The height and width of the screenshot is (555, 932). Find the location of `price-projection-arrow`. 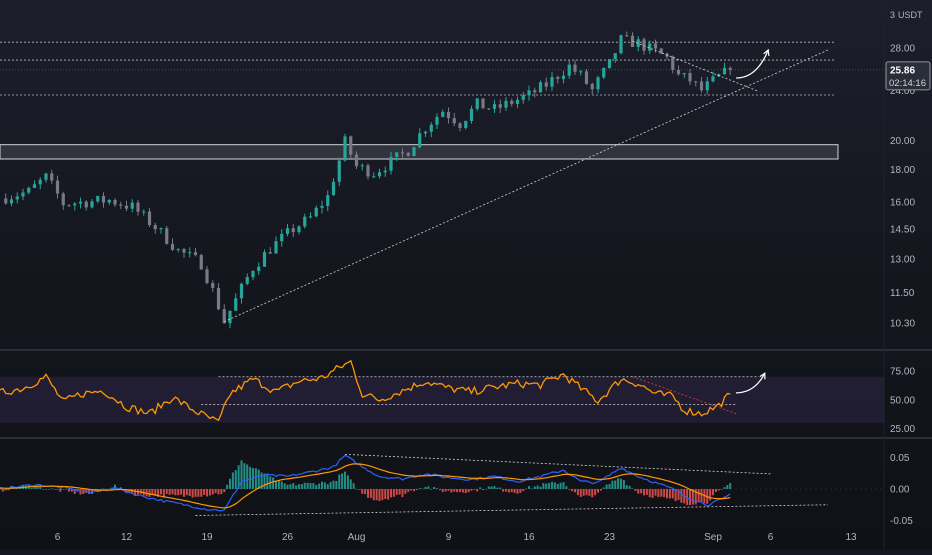

price-projection-arrow is located at coordinates (752, 64).